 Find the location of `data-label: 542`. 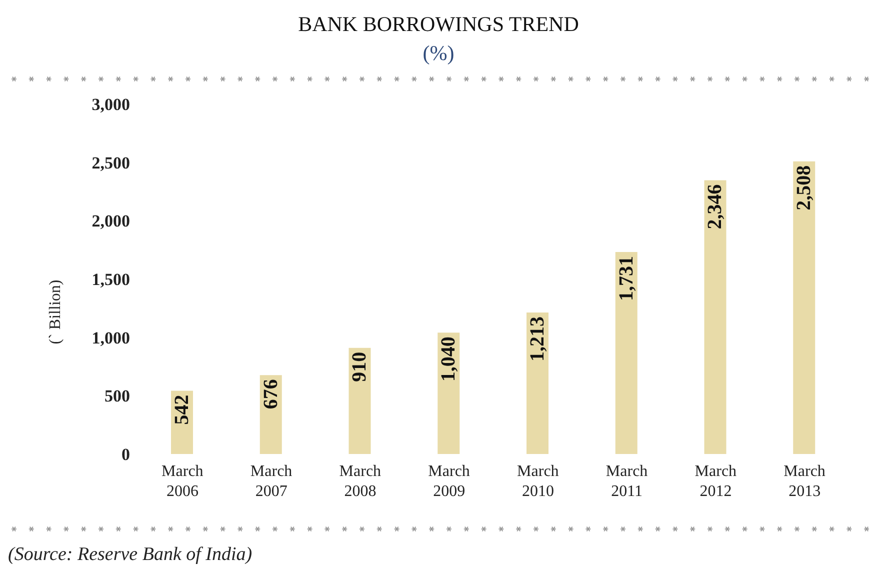

data-label: 542 is located at coordinates (182, 409).